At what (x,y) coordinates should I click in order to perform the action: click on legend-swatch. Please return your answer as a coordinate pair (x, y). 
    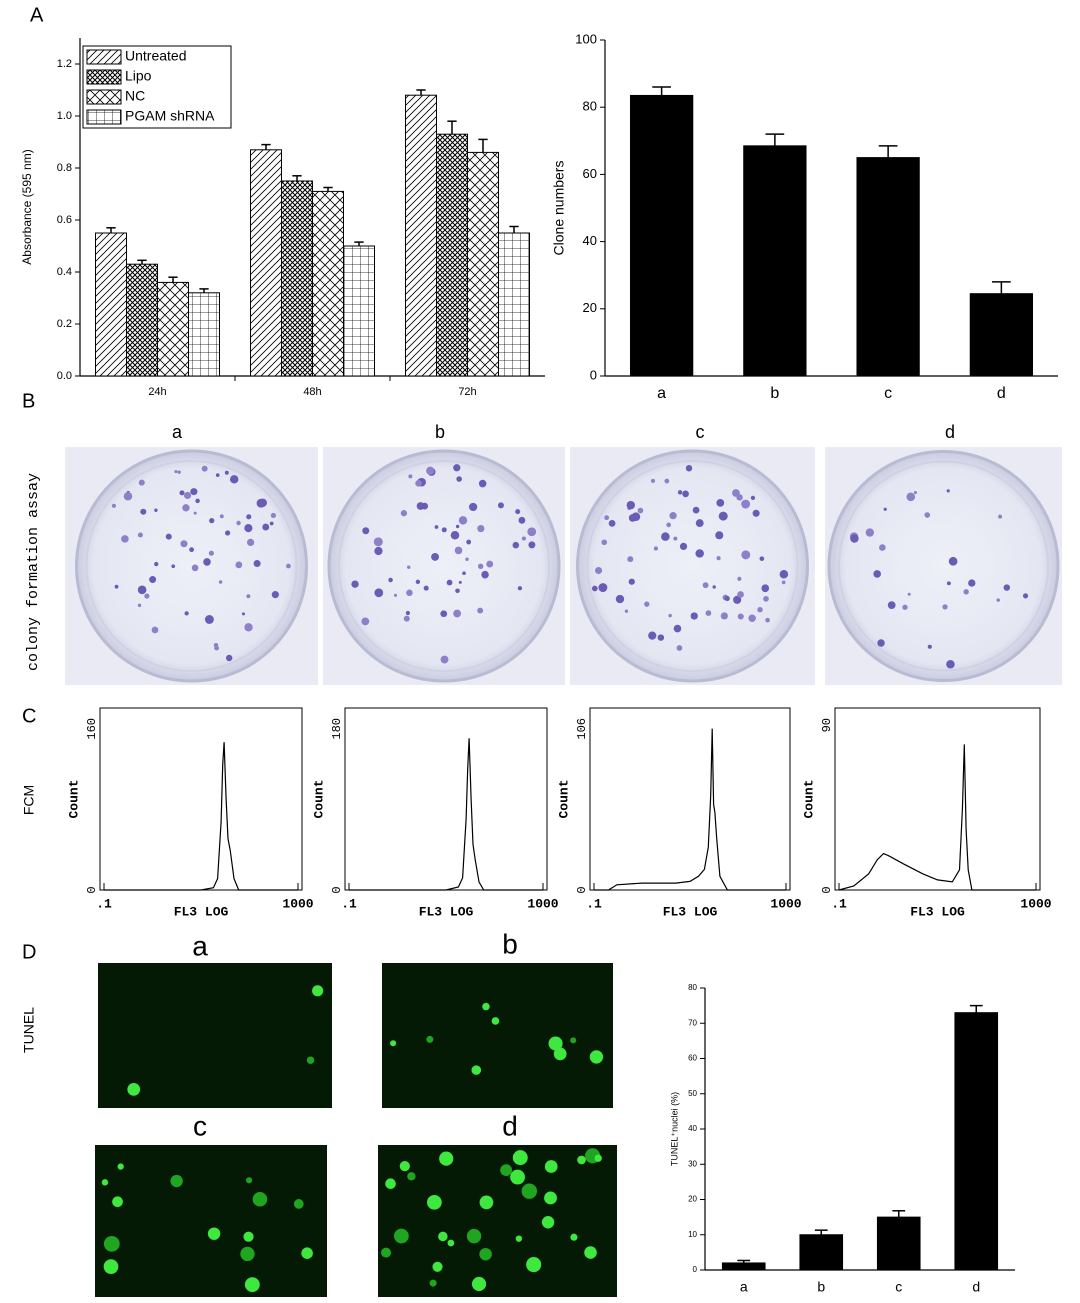
    Looking at the image, I should click on (104, 57).